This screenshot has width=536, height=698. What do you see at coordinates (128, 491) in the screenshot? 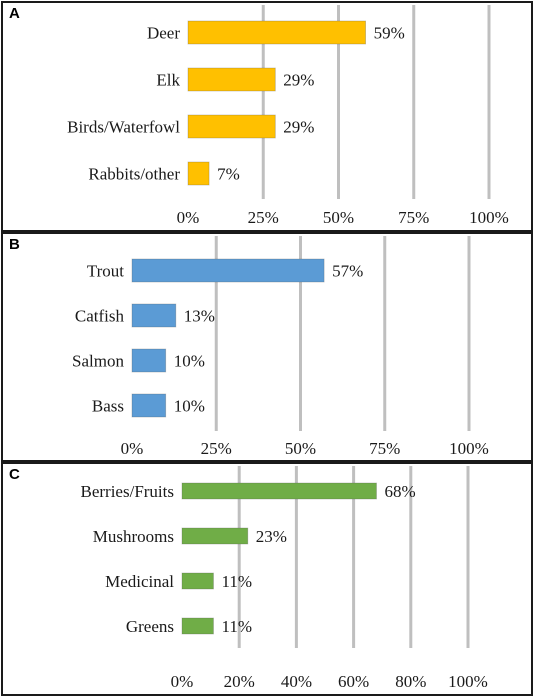
I see `category-label: Berries/Fruits` at bounding box center [128, 491].